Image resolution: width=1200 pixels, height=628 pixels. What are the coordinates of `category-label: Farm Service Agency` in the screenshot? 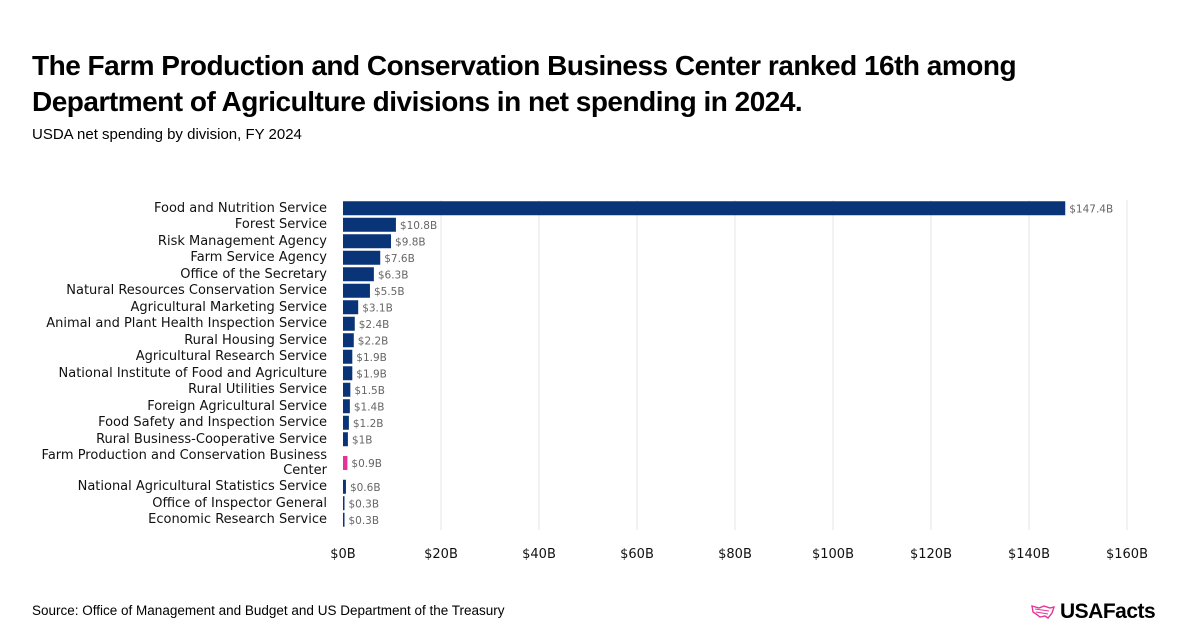 It's located at (258, 258).